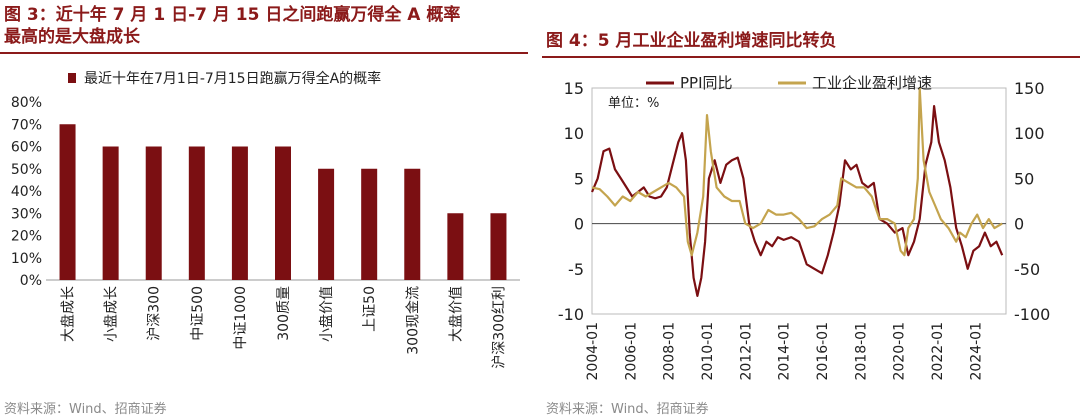  I want to click on x-tick-label: 中证500, so click(198, 313).